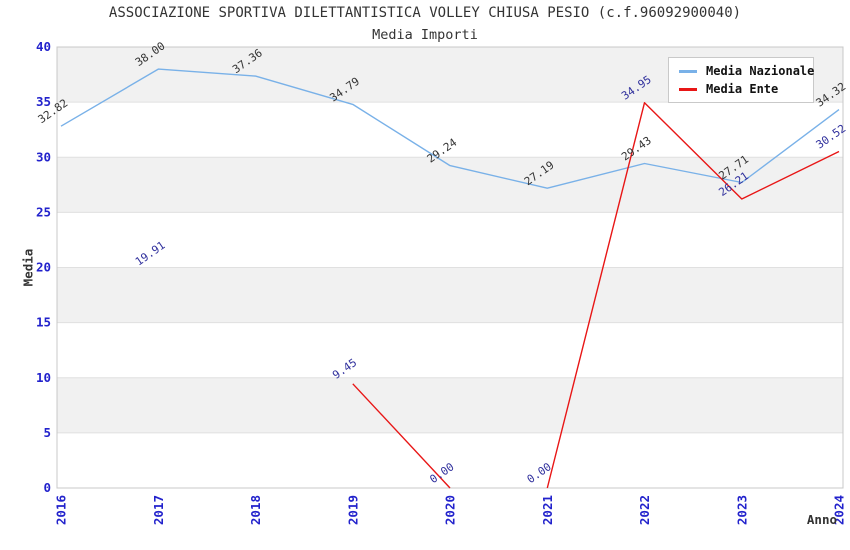  Describe the element at coordinates (43, 46) in the screenshot. I see `y-tick-label: 40` at that location.